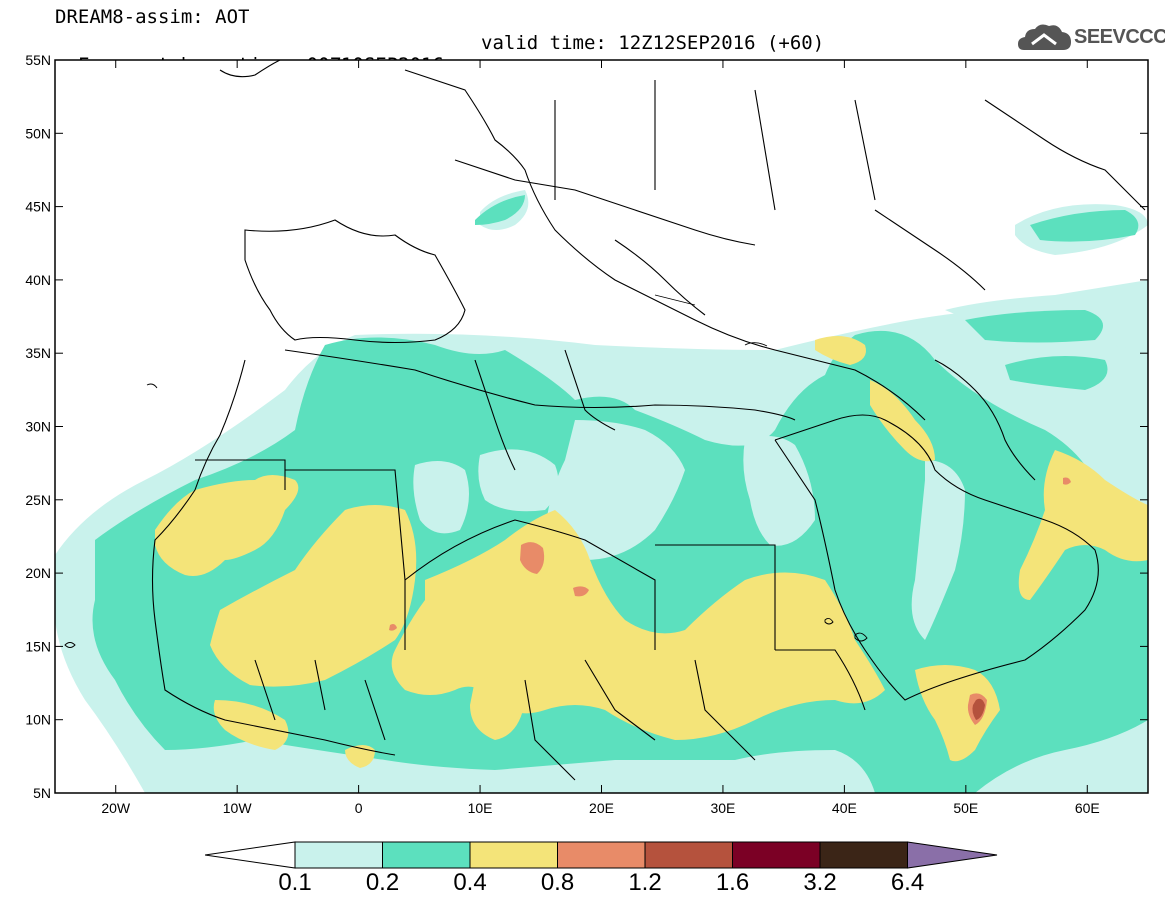 The image size is (1165, 905). I want to click on colorbar-bin-1.6-3.2, so click(776, 855).